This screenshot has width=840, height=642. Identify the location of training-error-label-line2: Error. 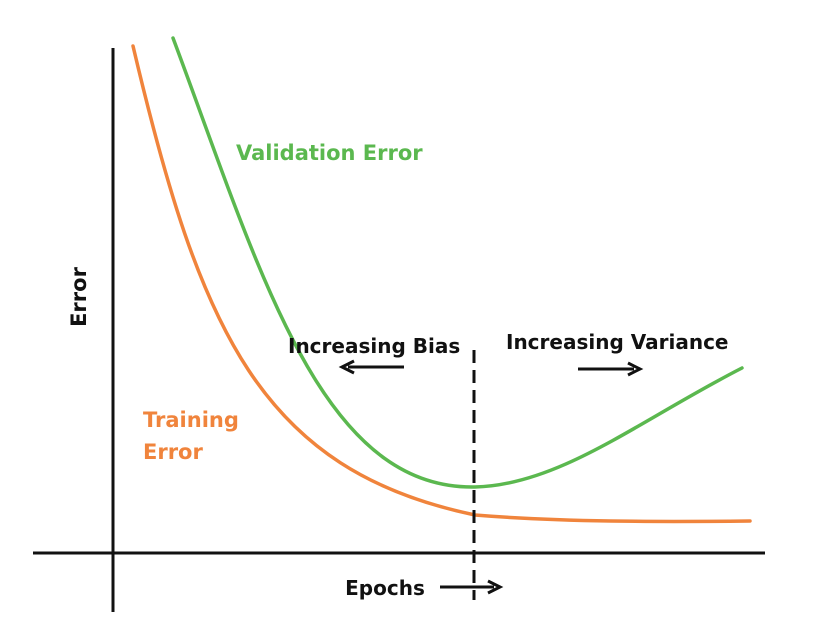
(173, 452).